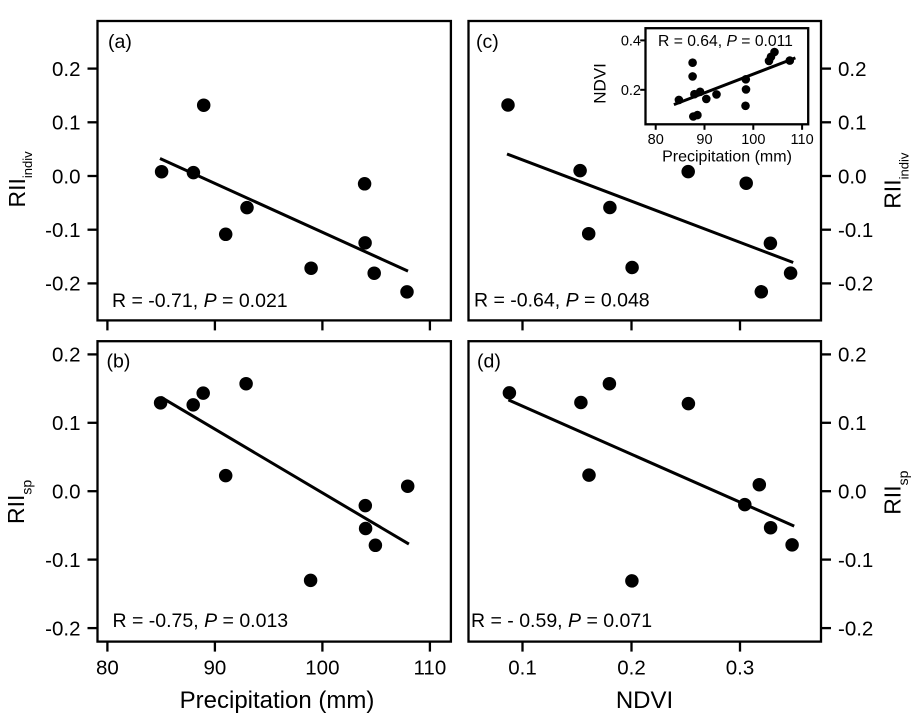 The height and width of the screenshot is (713, 921). What do you see at coordinates (487, 42) in the screenshot?
I see `svg-text: (c)` at bounding box center [487, 42].